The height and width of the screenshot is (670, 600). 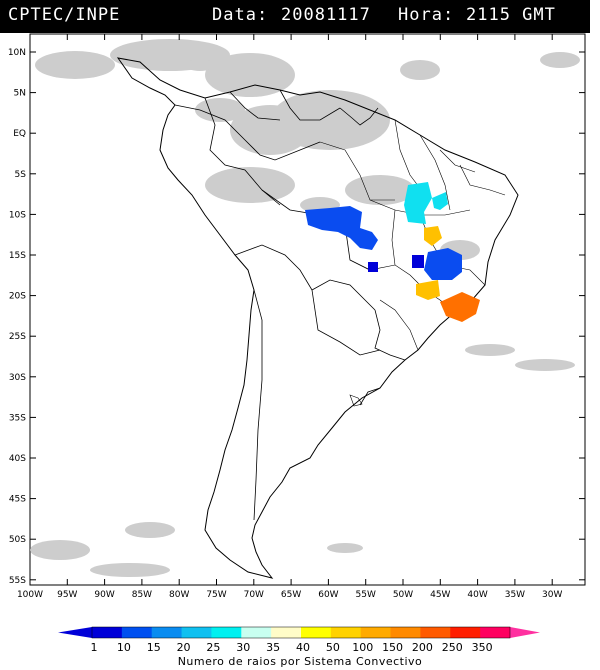 I want to click on lat-label: 45S, so click(x=17, y=500).